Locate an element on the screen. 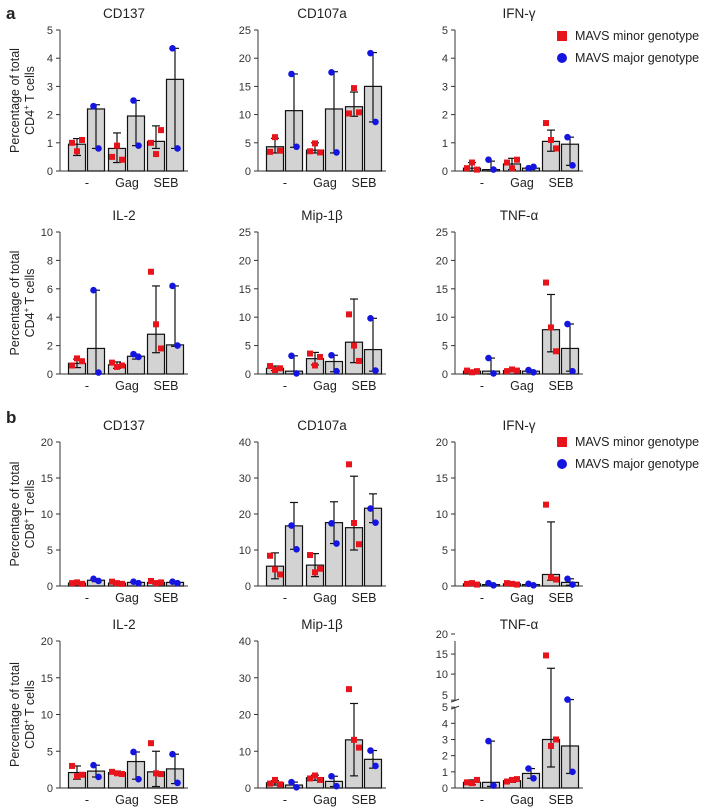 The height and width of the screenshot is (810, 728). chart-a-4: Mip-1β 0 5 10 15 20 25 - Gag SEB is located at coordinates (312, 300).